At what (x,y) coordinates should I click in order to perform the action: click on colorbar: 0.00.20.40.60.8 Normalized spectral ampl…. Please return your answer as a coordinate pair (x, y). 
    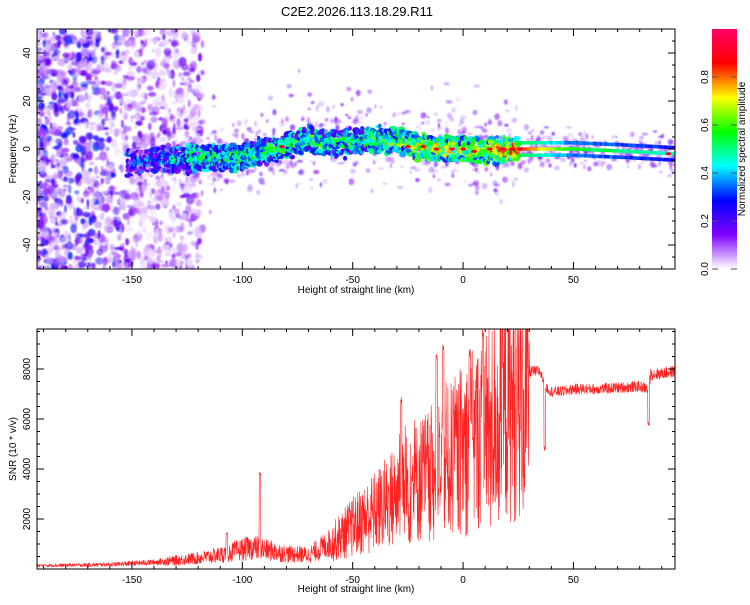
    Looking at the image, I should click on (724, 152).